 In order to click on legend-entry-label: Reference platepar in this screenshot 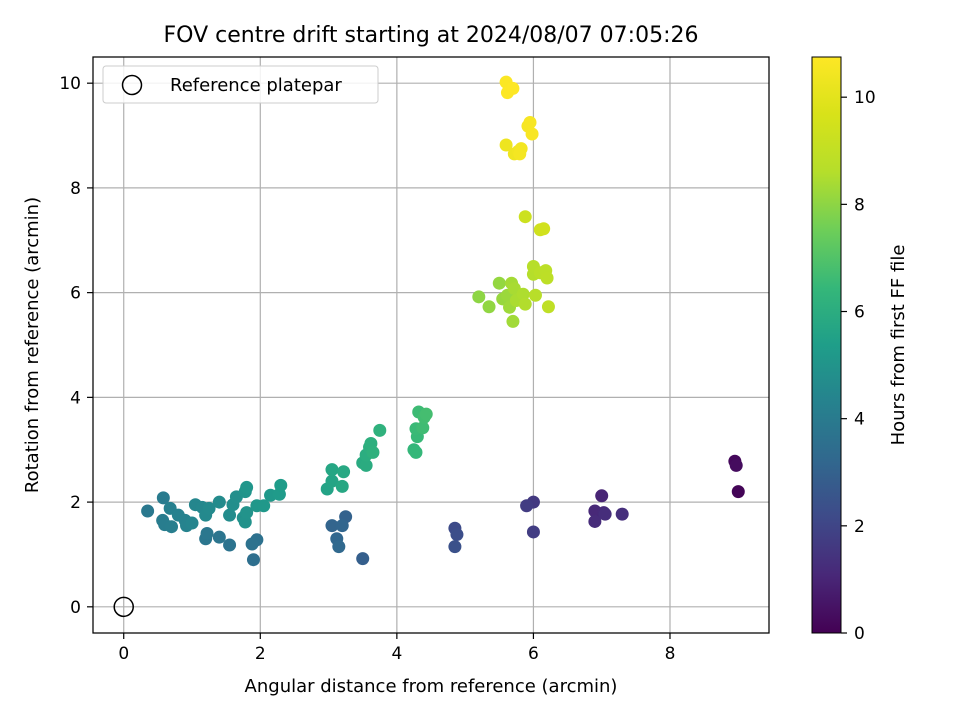, I will do `click(256, 85)`.